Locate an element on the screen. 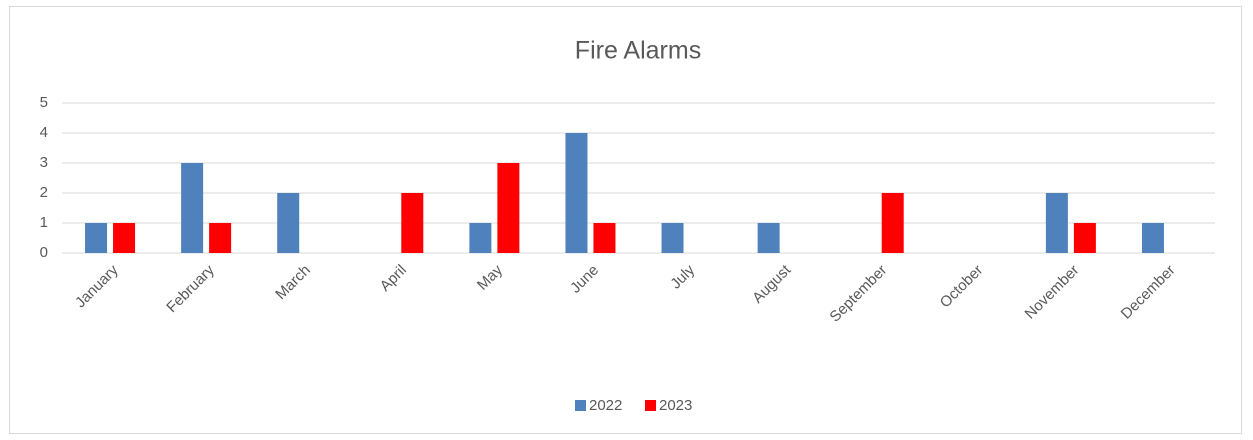  chart-title: Fire Alarms is located at coordinates (638, 51).